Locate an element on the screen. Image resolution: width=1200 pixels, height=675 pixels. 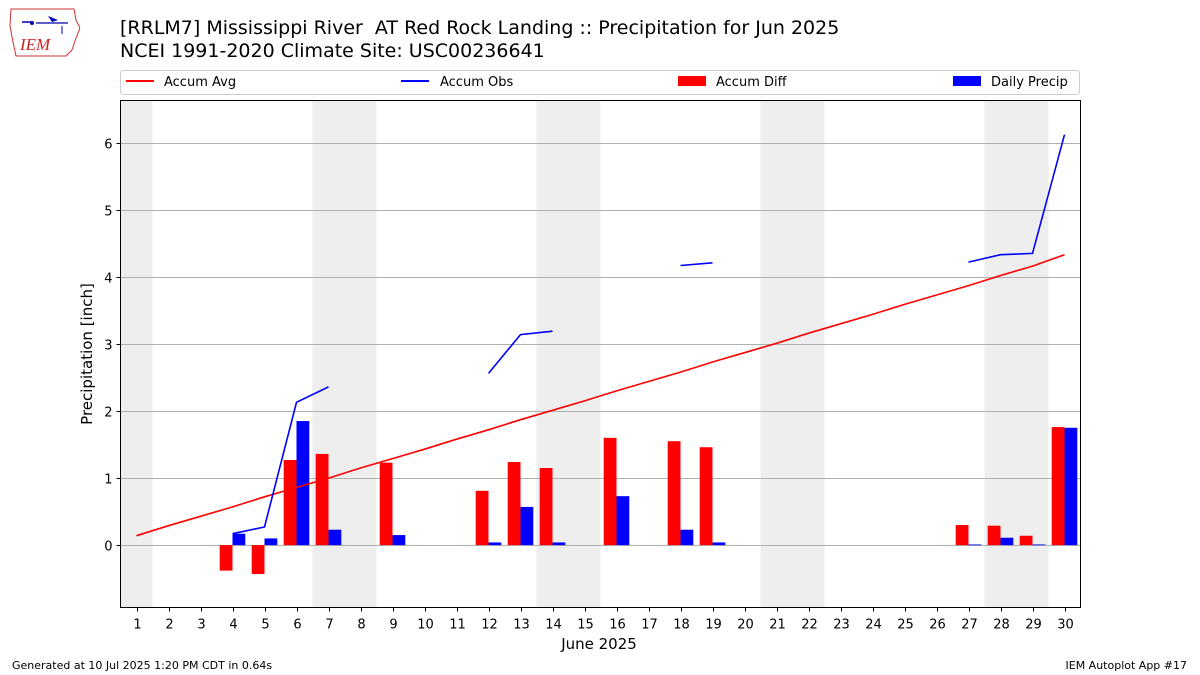
footer-app: IEM Autoplot App #17 is located at coordinates (1126, 665).